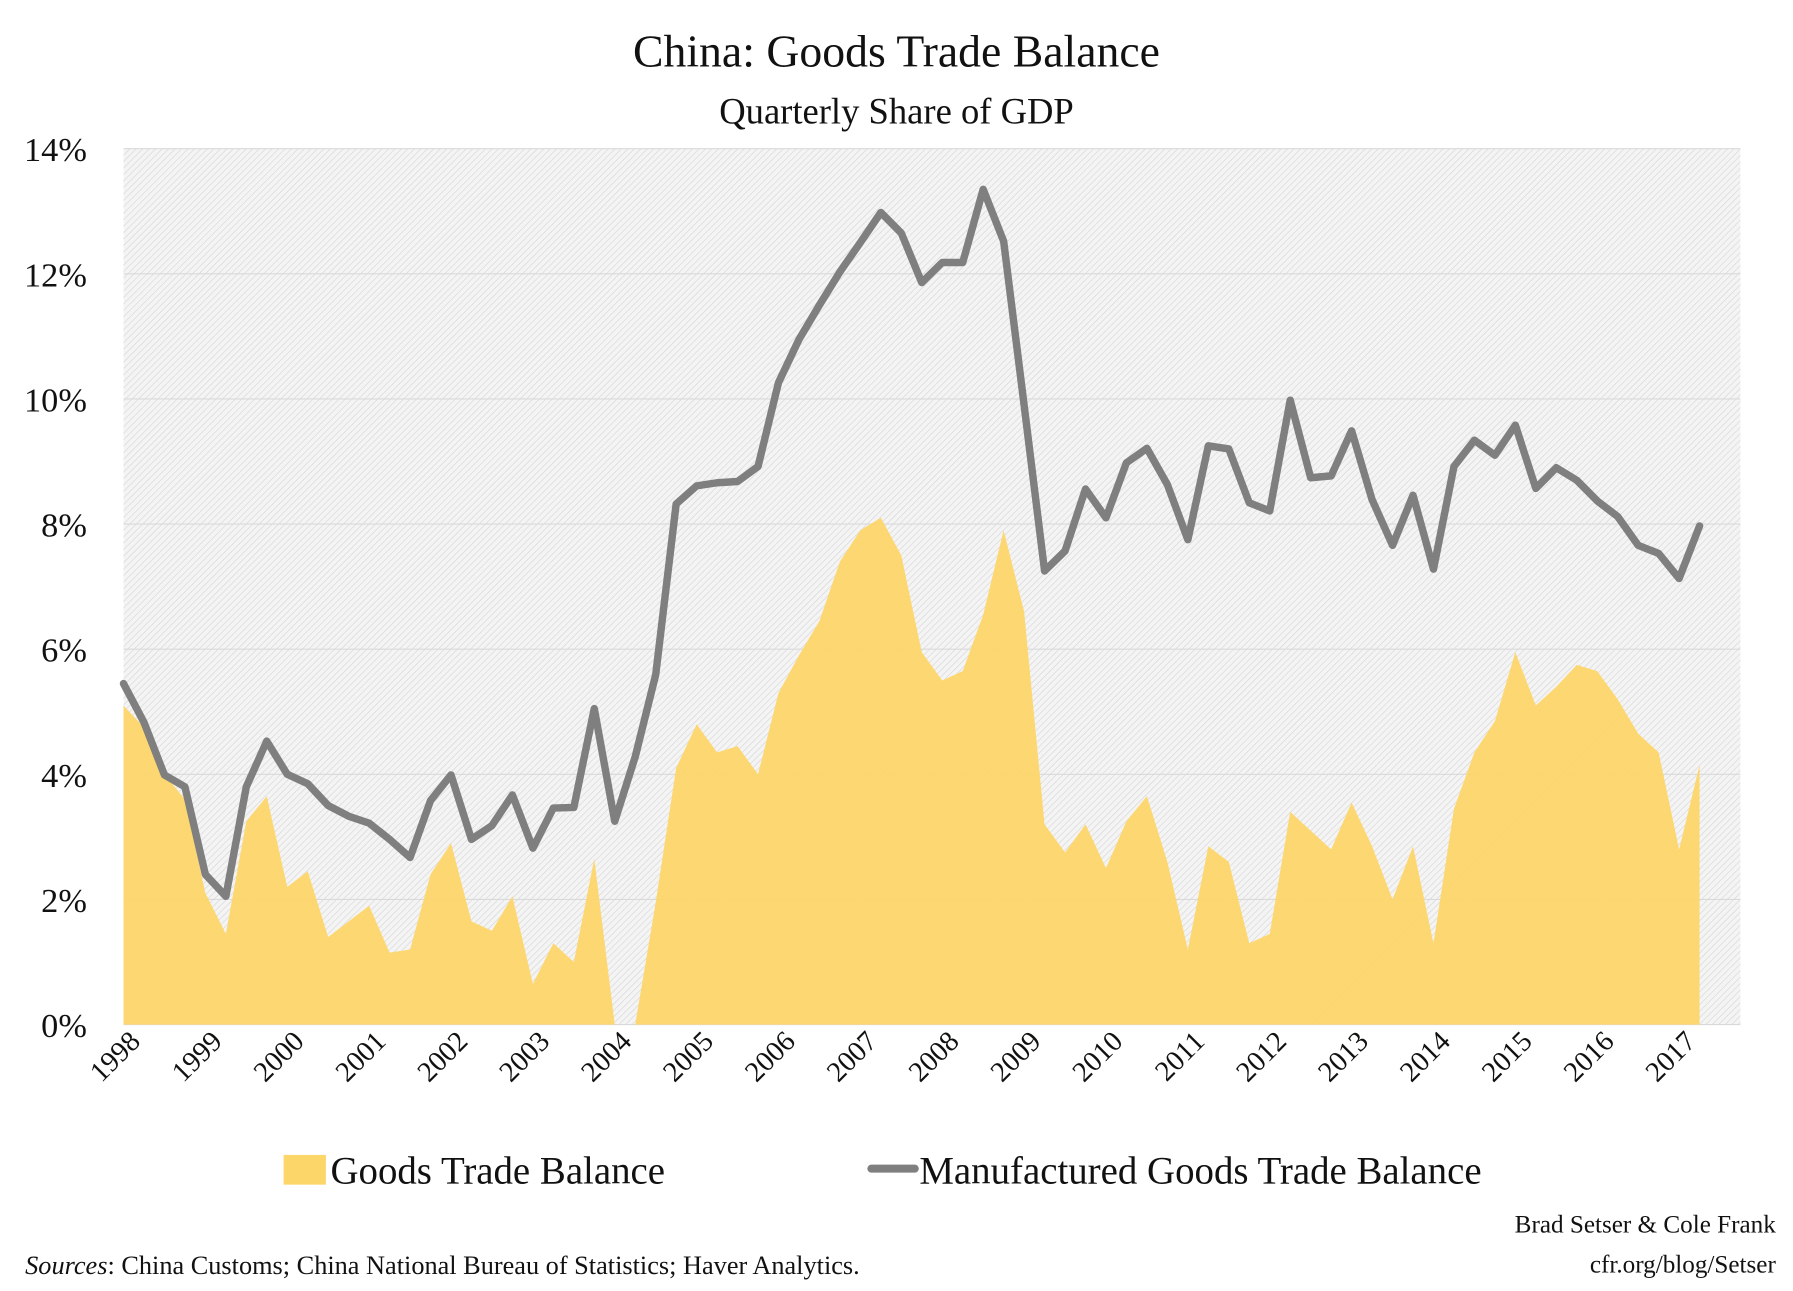 This screenshot has height=1291, width=1793. I want to click on legend-label-manufactured: Manufactured Goods Trade Balance, so click(1200, 1171).